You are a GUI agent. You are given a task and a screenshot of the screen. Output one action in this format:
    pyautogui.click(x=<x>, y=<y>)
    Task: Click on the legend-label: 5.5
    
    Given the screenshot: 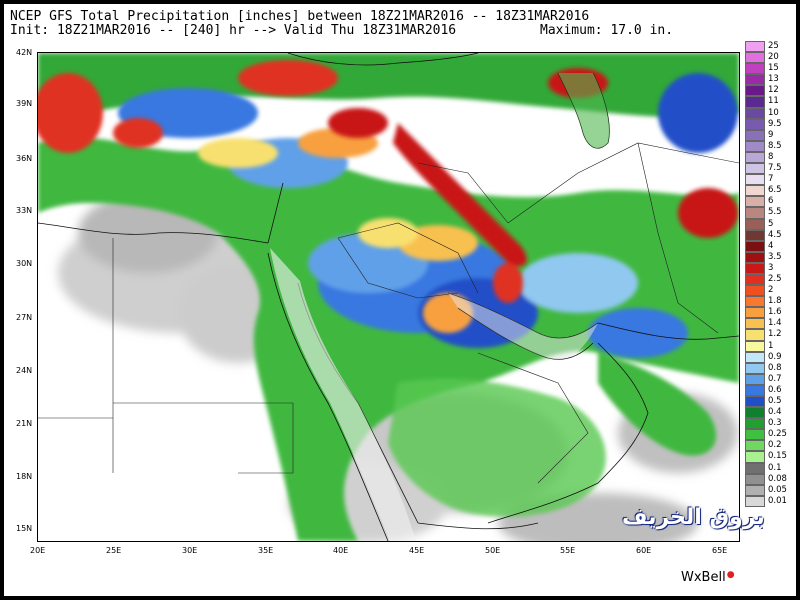 What is the action you would take?
    pyautogui.click(x=775, y=212)
    